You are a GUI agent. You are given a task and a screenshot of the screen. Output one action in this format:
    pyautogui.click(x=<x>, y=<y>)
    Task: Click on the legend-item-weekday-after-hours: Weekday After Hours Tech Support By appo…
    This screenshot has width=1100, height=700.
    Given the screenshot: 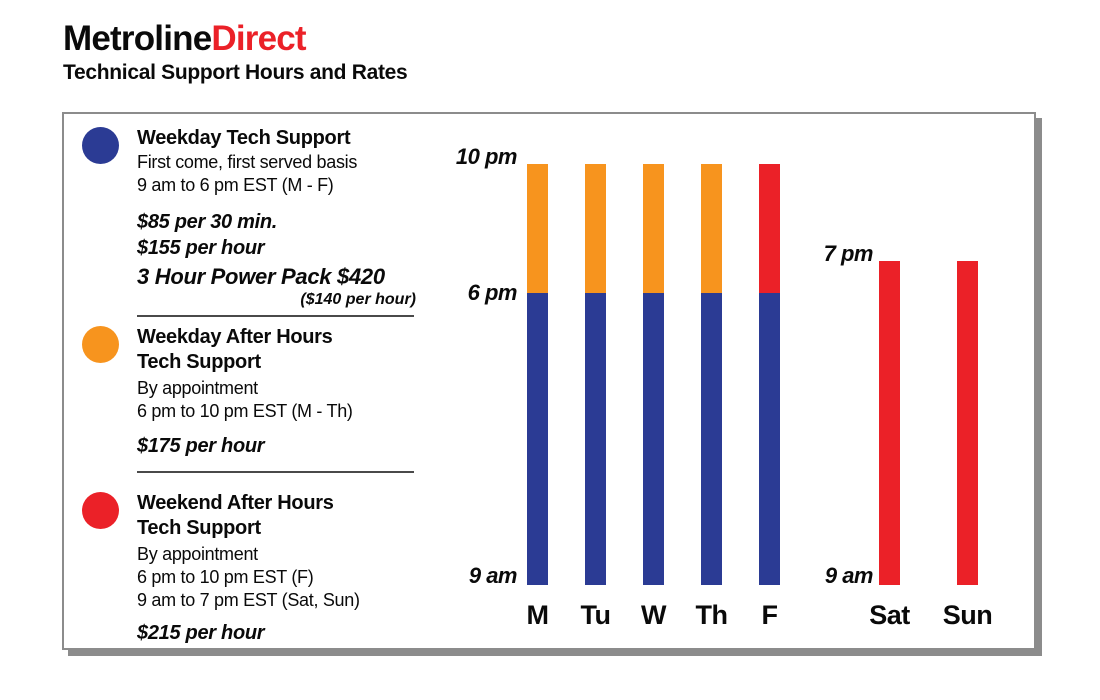 What is the action you would take?
    pyautogui.click(x=249, y=392)
    